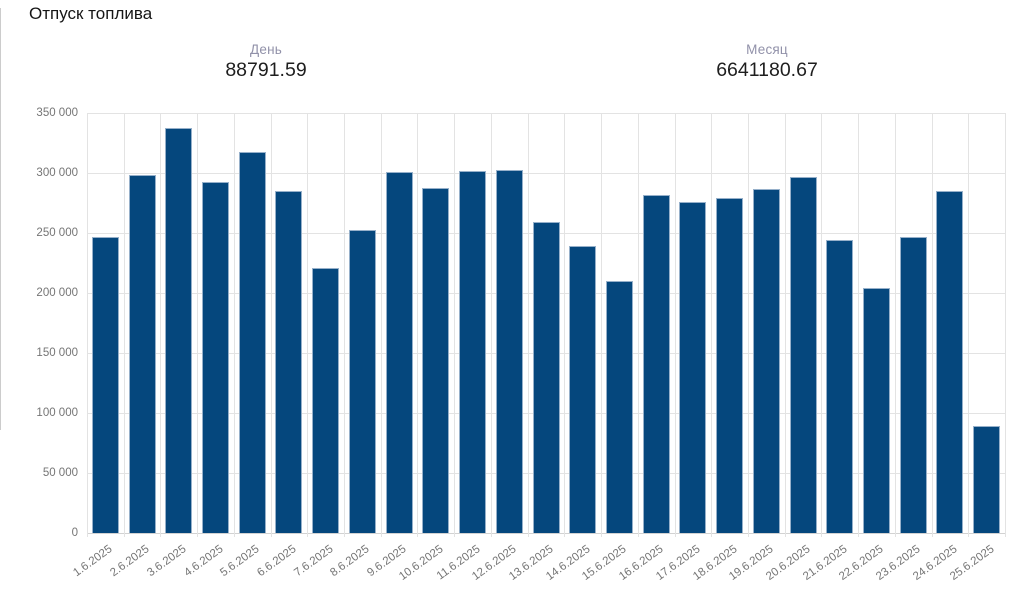 This screenshot has width=1027, height=602. Describe the element at coordinates (74, 532) in the screenshot. I see `y-axis-tick-label: 0` at that location.